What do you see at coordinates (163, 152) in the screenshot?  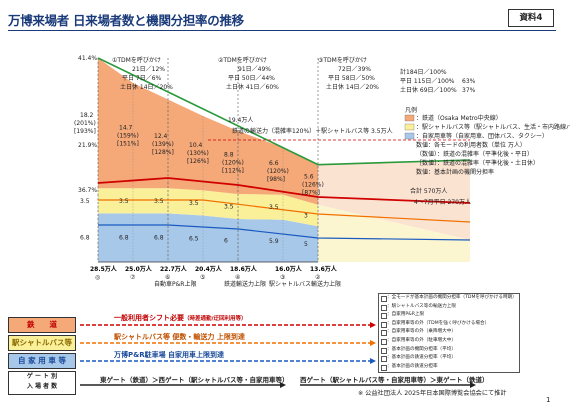 I see `rail-share-2-1: [128%]` at bounding box center [163, 152].